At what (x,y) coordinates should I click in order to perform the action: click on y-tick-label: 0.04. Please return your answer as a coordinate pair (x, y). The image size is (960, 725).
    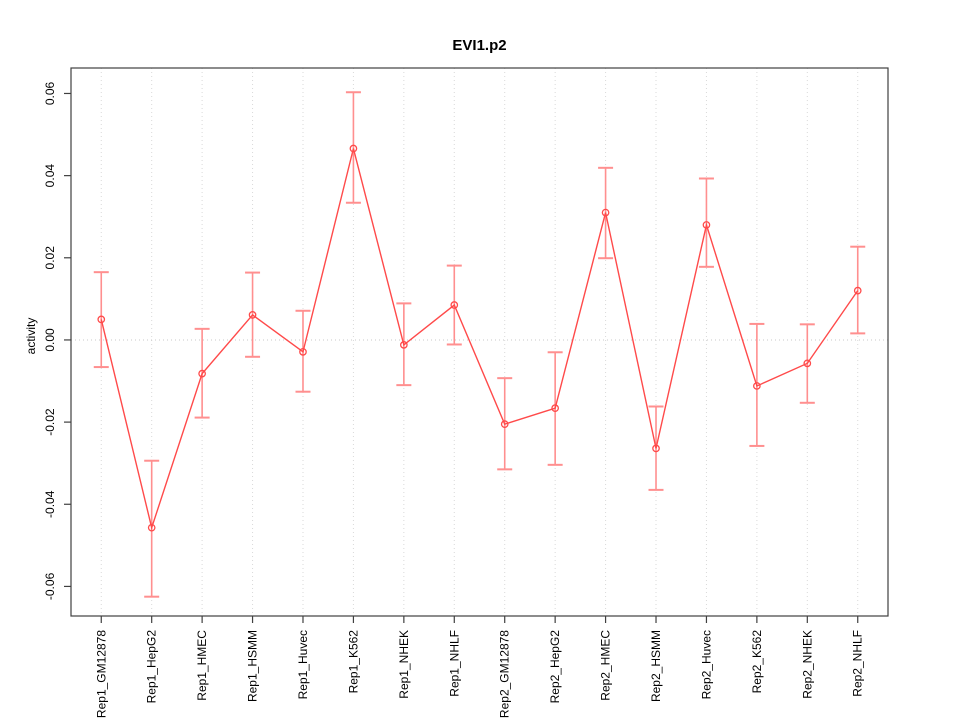
    Looking at the image, I should click on (50, 176).